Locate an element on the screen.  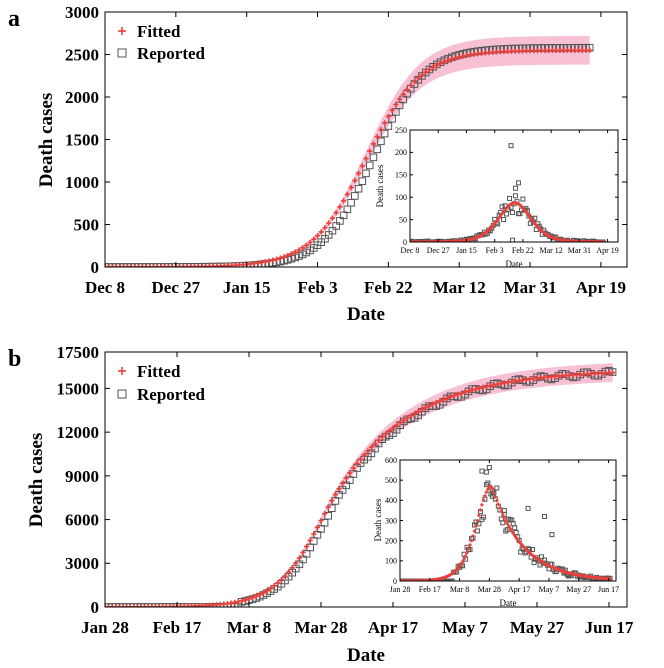
panel-a-inset-xtick-label: Apr 19 is located at coordinates (607, 250).